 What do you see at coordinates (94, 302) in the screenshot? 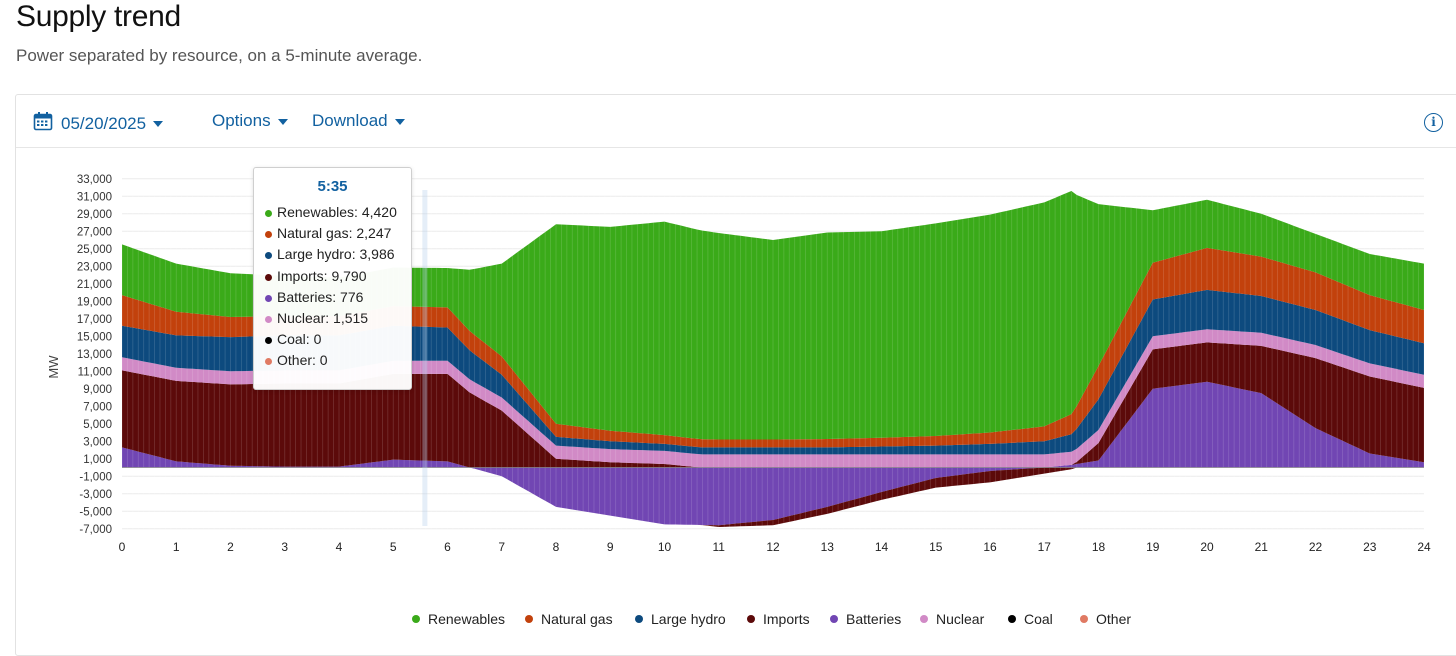
I see `y-tick-label: 19,000` at bounding box center [94, 302].